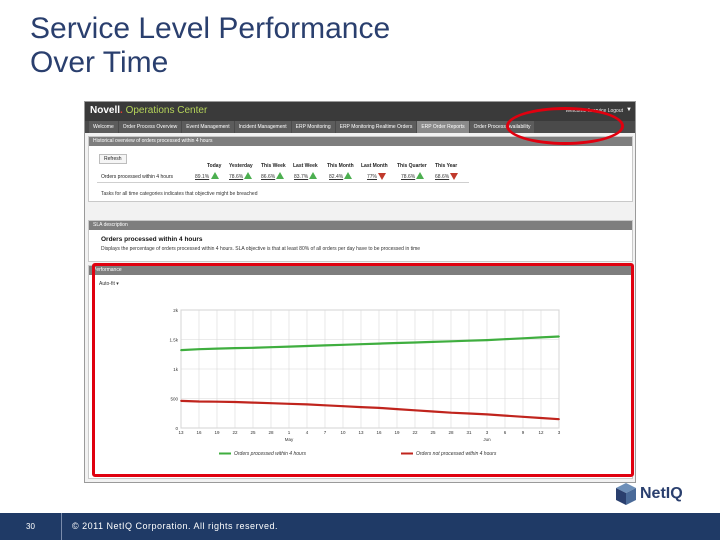 This screenshot has height=540, width=720. Describe the element at coordinates (374, 166) in the screenshot. I see `col-last-month: Last Month` at that location.